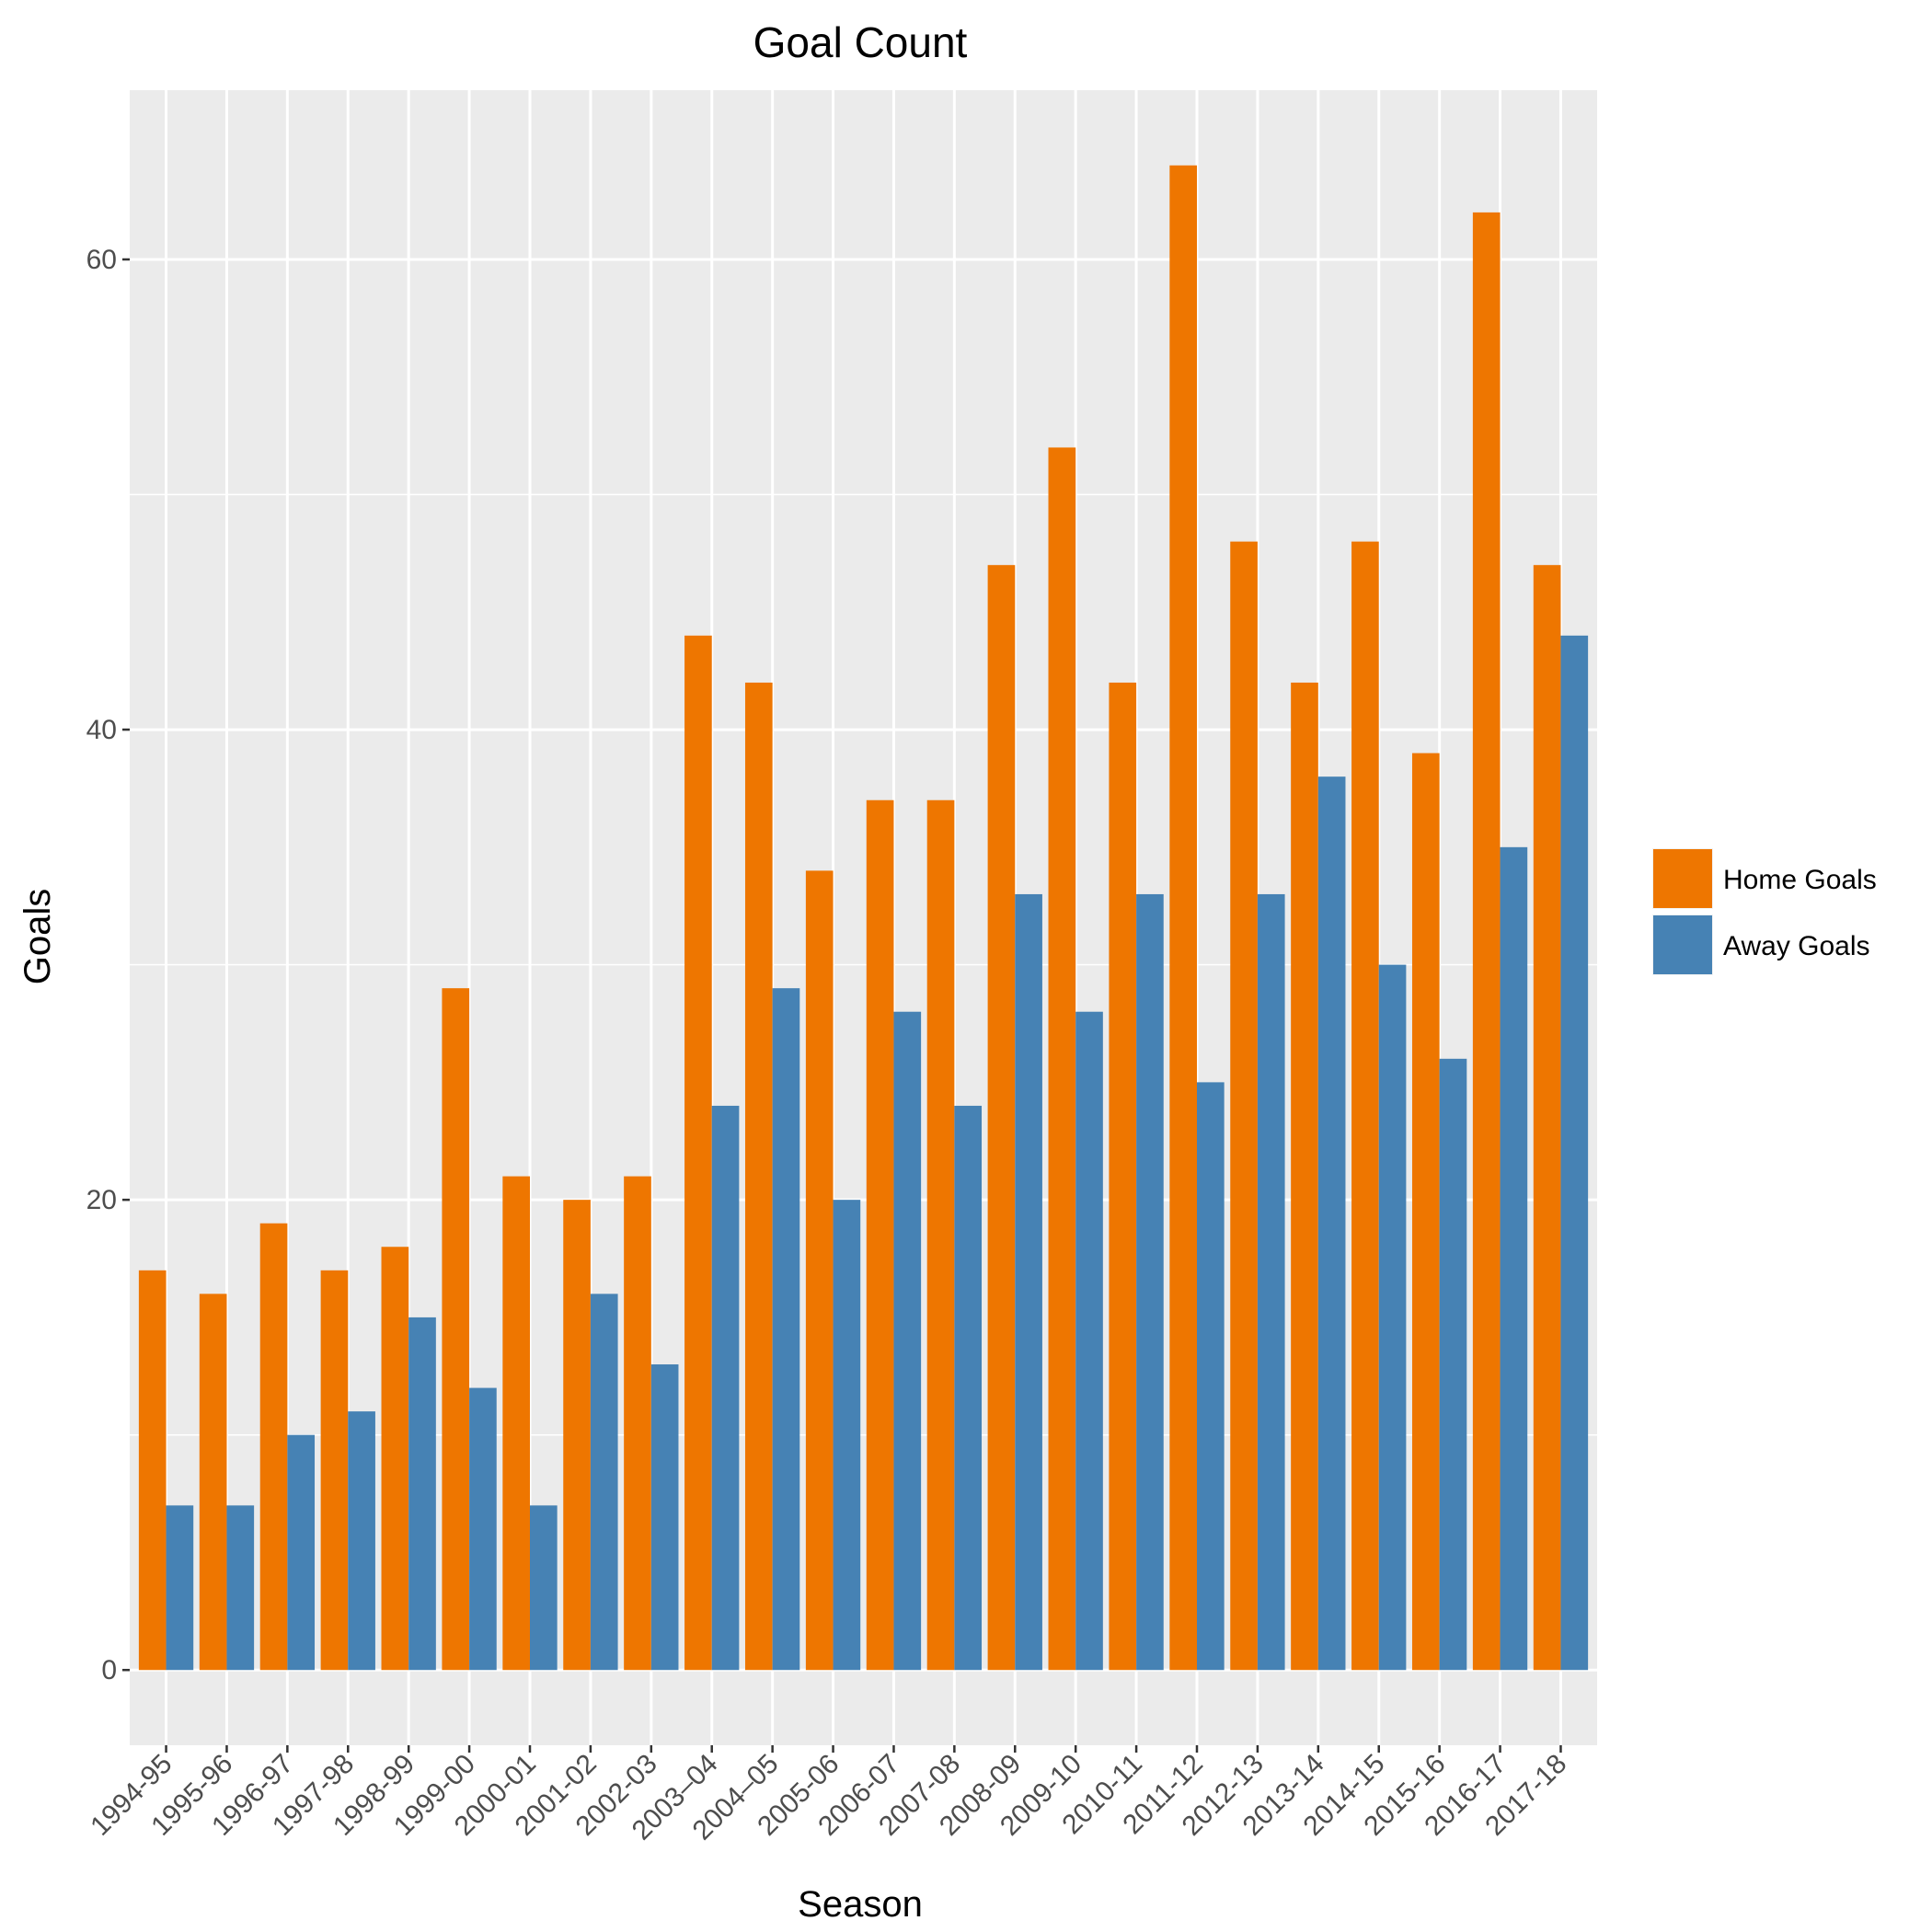 The image size is (1932, 1932). What do you see at coordinates (109, 1670) in the screenshot?
I see `y-tick-label: 0` at bounding box center [109, 1670].